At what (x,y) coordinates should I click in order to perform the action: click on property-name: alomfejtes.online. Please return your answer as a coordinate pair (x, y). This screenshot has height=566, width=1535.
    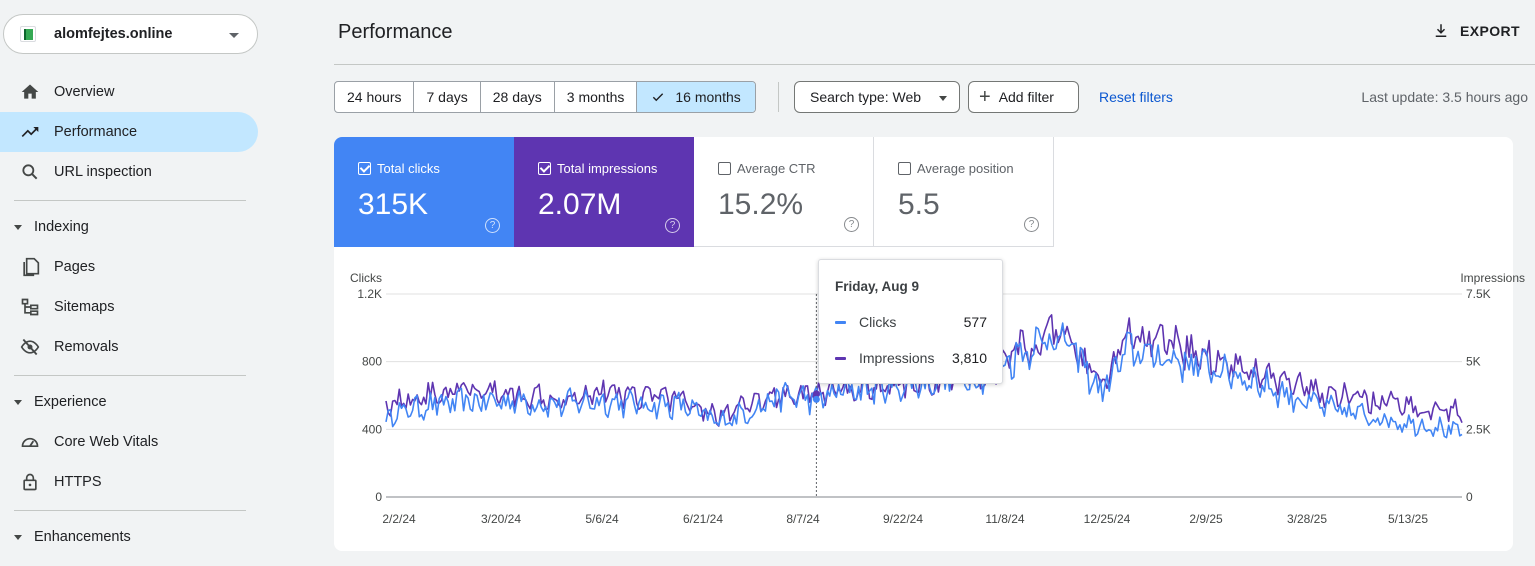
    Looking at the image, I should click on (113, 34).